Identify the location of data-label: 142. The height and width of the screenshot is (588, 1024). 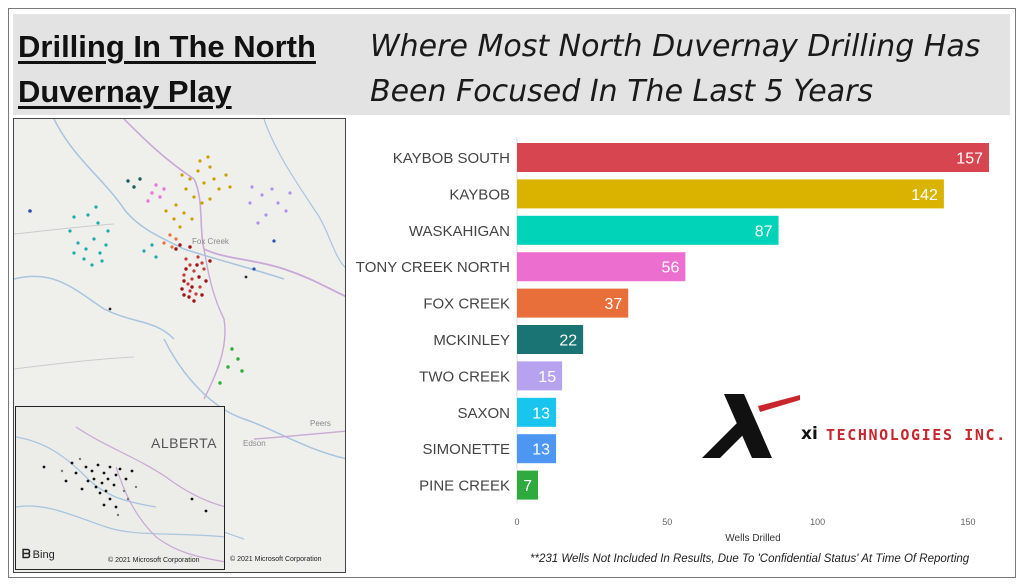
(924, 195).